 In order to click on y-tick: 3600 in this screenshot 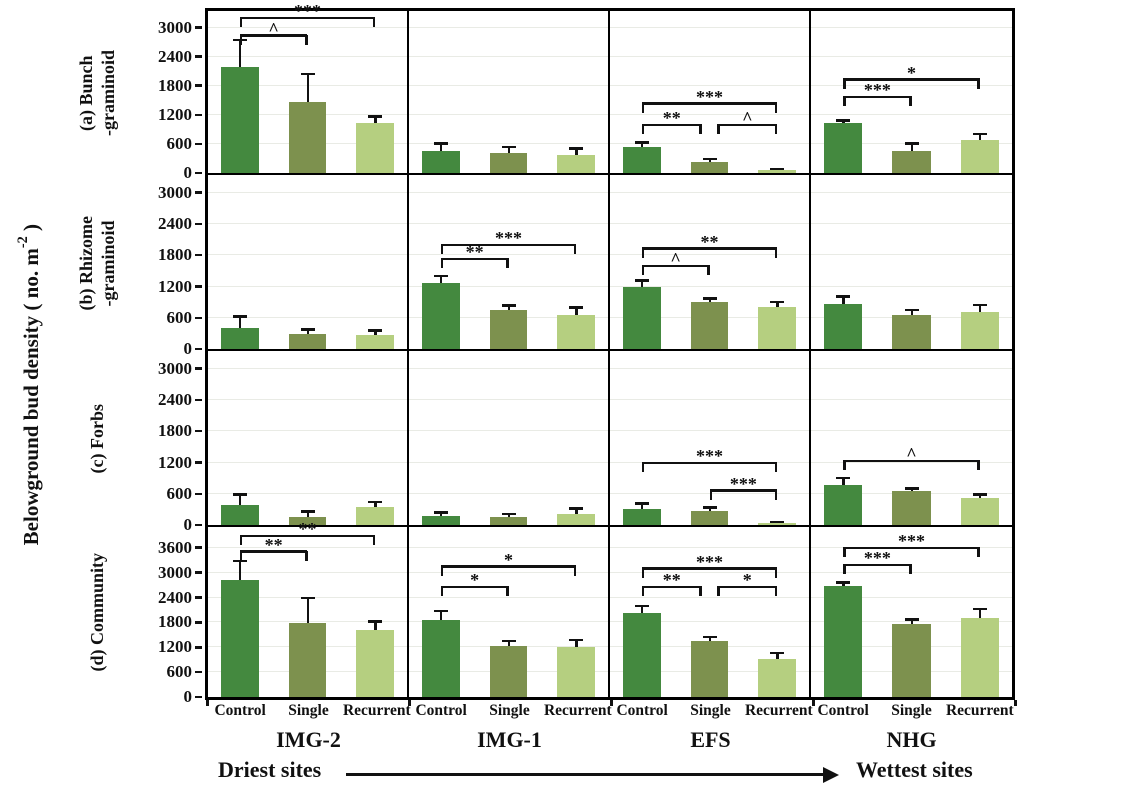, I will do `click(180, 547)`.